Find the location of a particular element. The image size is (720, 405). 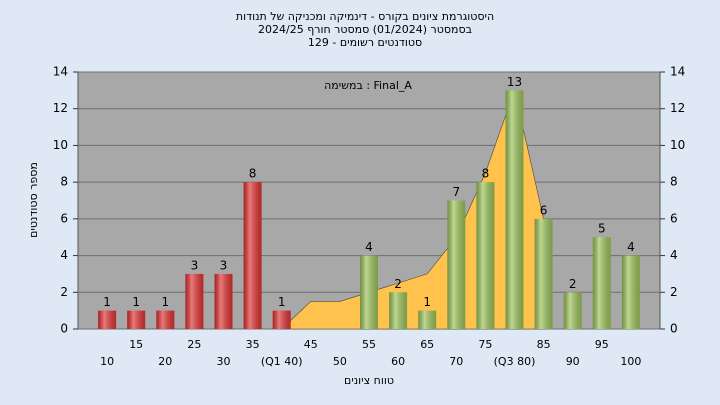

y2-tick-label: 12 is located at coordinates (677, 108).